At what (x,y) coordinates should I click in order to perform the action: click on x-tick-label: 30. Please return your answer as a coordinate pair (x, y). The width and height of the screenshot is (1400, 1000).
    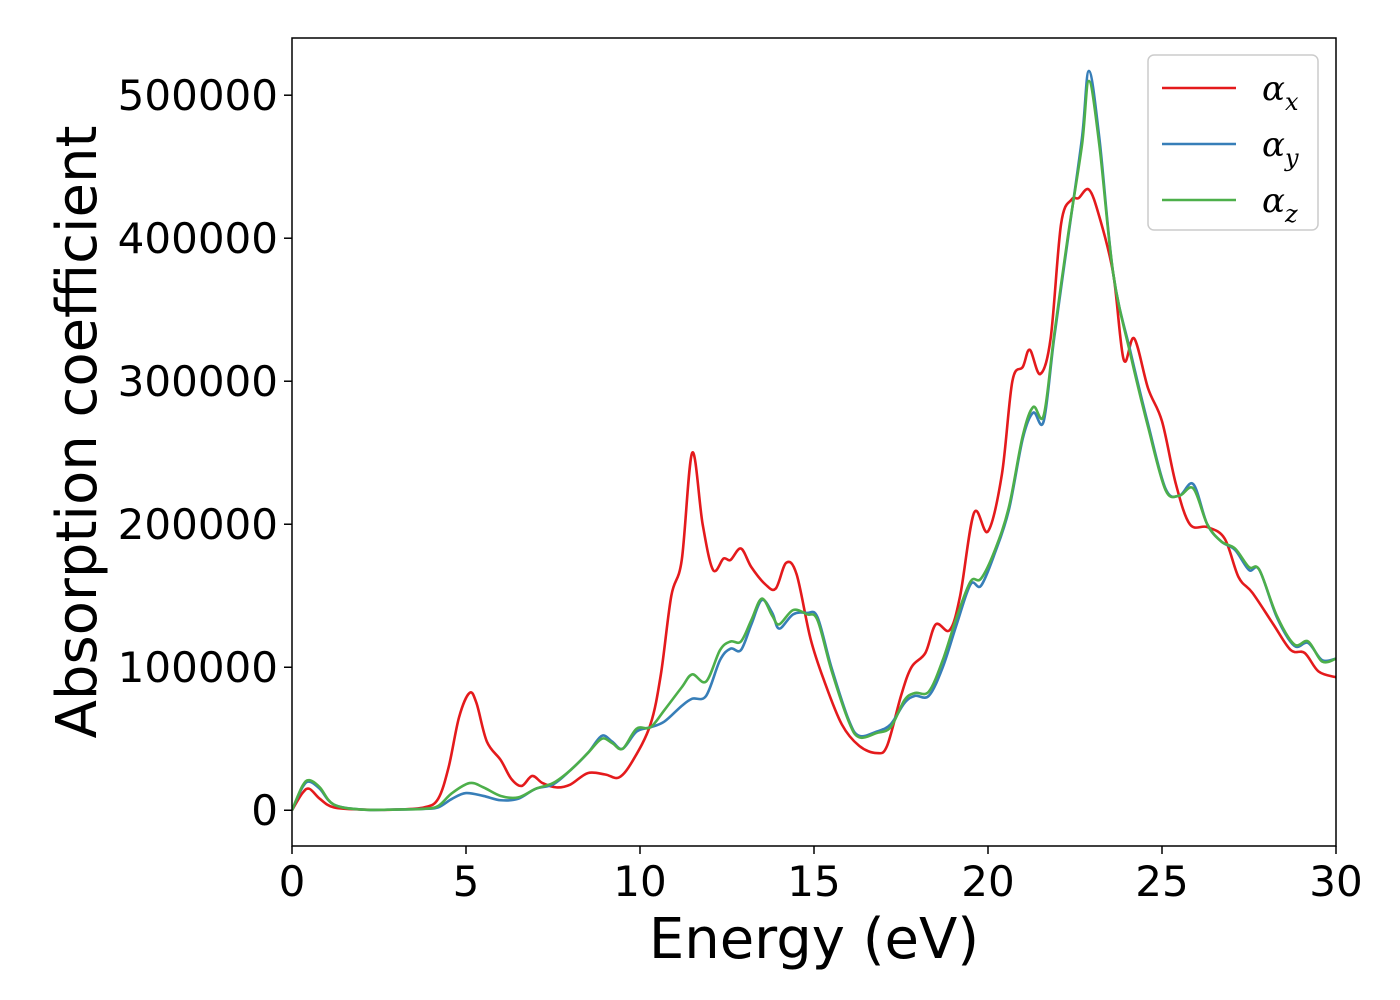
    Looking at the image, I should click on (1335, 881).